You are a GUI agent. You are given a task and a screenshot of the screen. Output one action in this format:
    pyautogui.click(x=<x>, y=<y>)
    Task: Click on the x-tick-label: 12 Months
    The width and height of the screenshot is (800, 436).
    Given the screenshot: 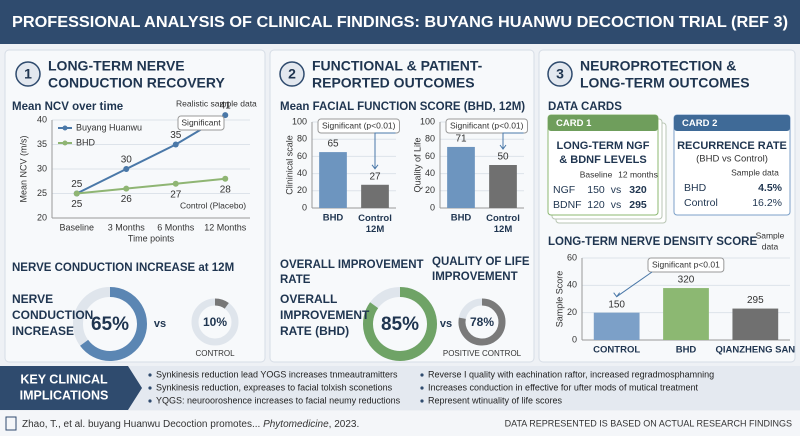 What is the action you would take?
    pyautogui.click(x=225, y=227)
    